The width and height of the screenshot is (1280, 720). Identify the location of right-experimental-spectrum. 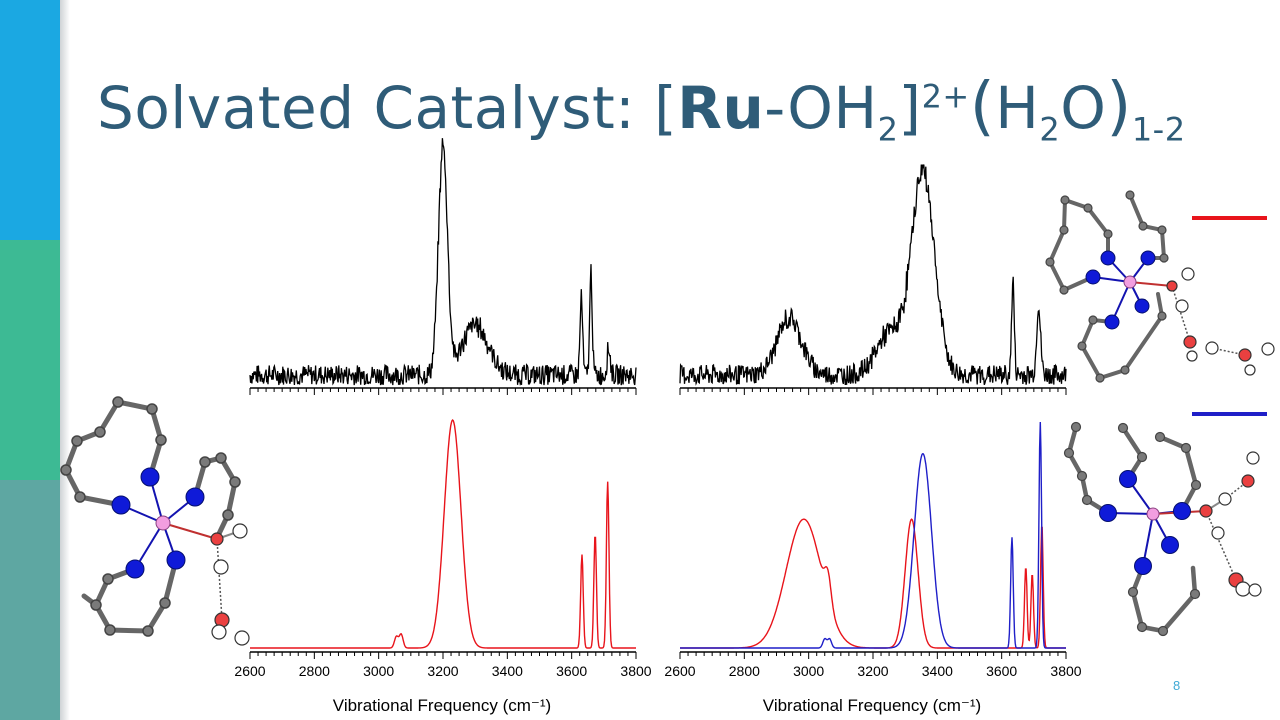
(873, 279).